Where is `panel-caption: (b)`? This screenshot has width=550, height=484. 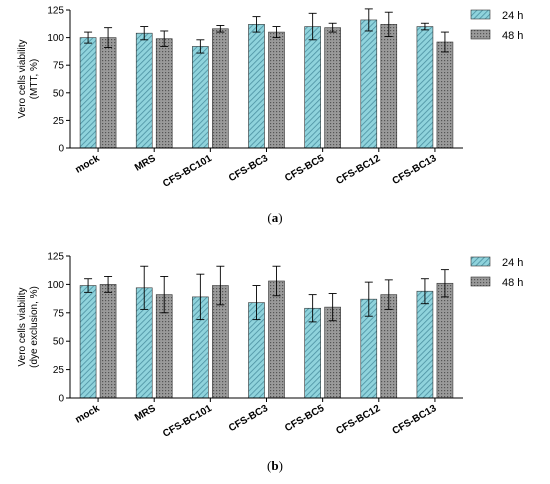 panel-caption: (b) is located at coordinates (275, 465).